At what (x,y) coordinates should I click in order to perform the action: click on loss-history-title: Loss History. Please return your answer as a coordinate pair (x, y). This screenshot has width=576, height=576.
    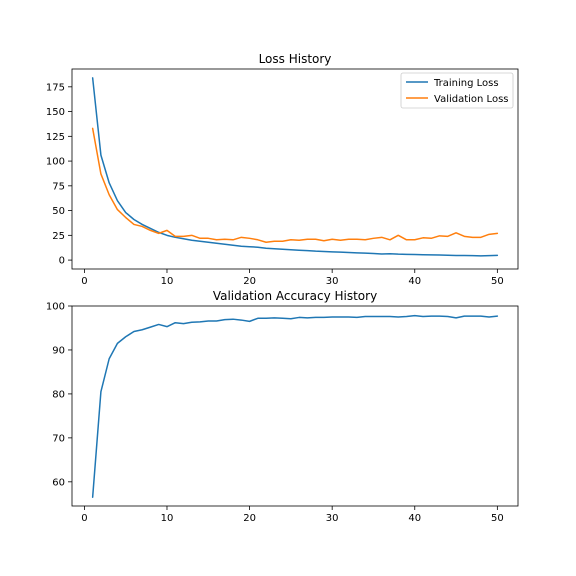
    Looking at the image, I should click on (295, 59).